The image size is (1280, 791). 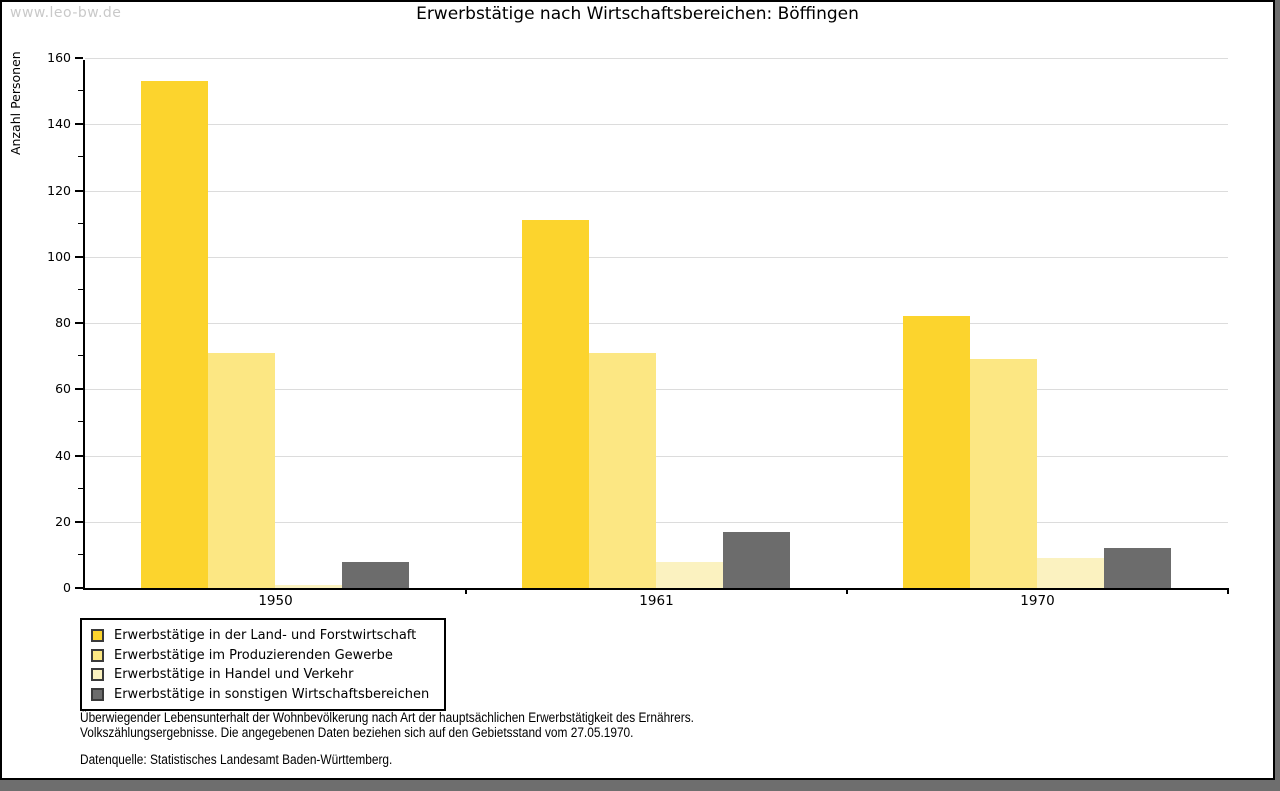 I want to click on y-tick-label-20: 20, so click(x=63, y=521).